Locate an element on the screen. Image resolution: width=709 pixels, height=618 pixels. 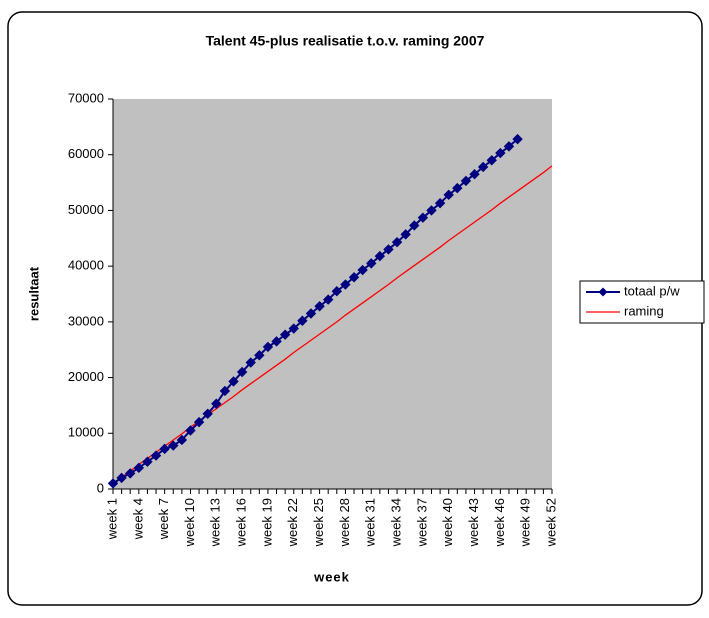
y-tick-label: 30000 is located at coordinates (86, 320).